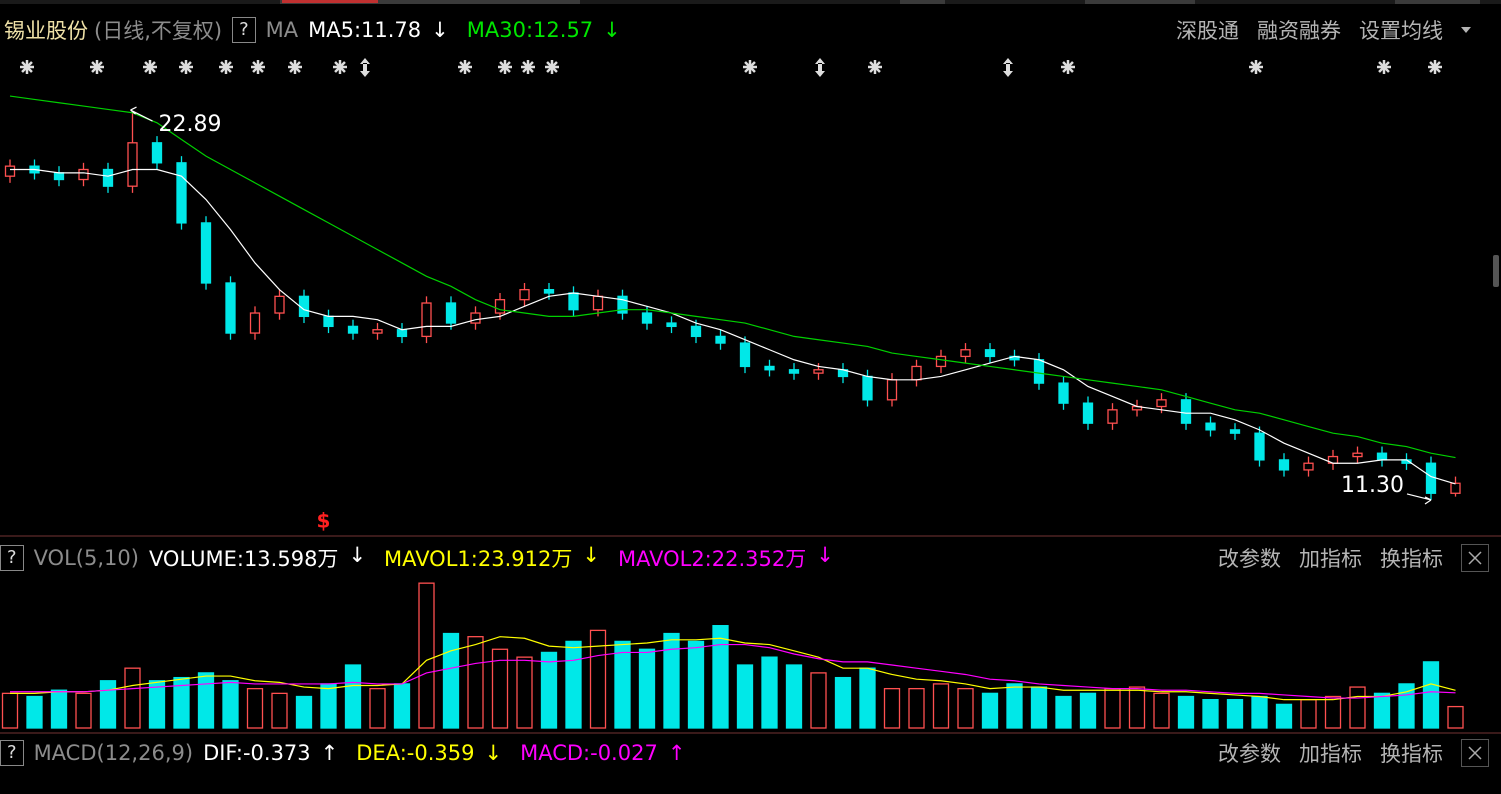 The height and width of the screenshot is (794, 1501). What do you see at coordinates (589, 753) in the screenshot?
I see `legend-text: MACD:-0.027` at bounding box center [589, 753].